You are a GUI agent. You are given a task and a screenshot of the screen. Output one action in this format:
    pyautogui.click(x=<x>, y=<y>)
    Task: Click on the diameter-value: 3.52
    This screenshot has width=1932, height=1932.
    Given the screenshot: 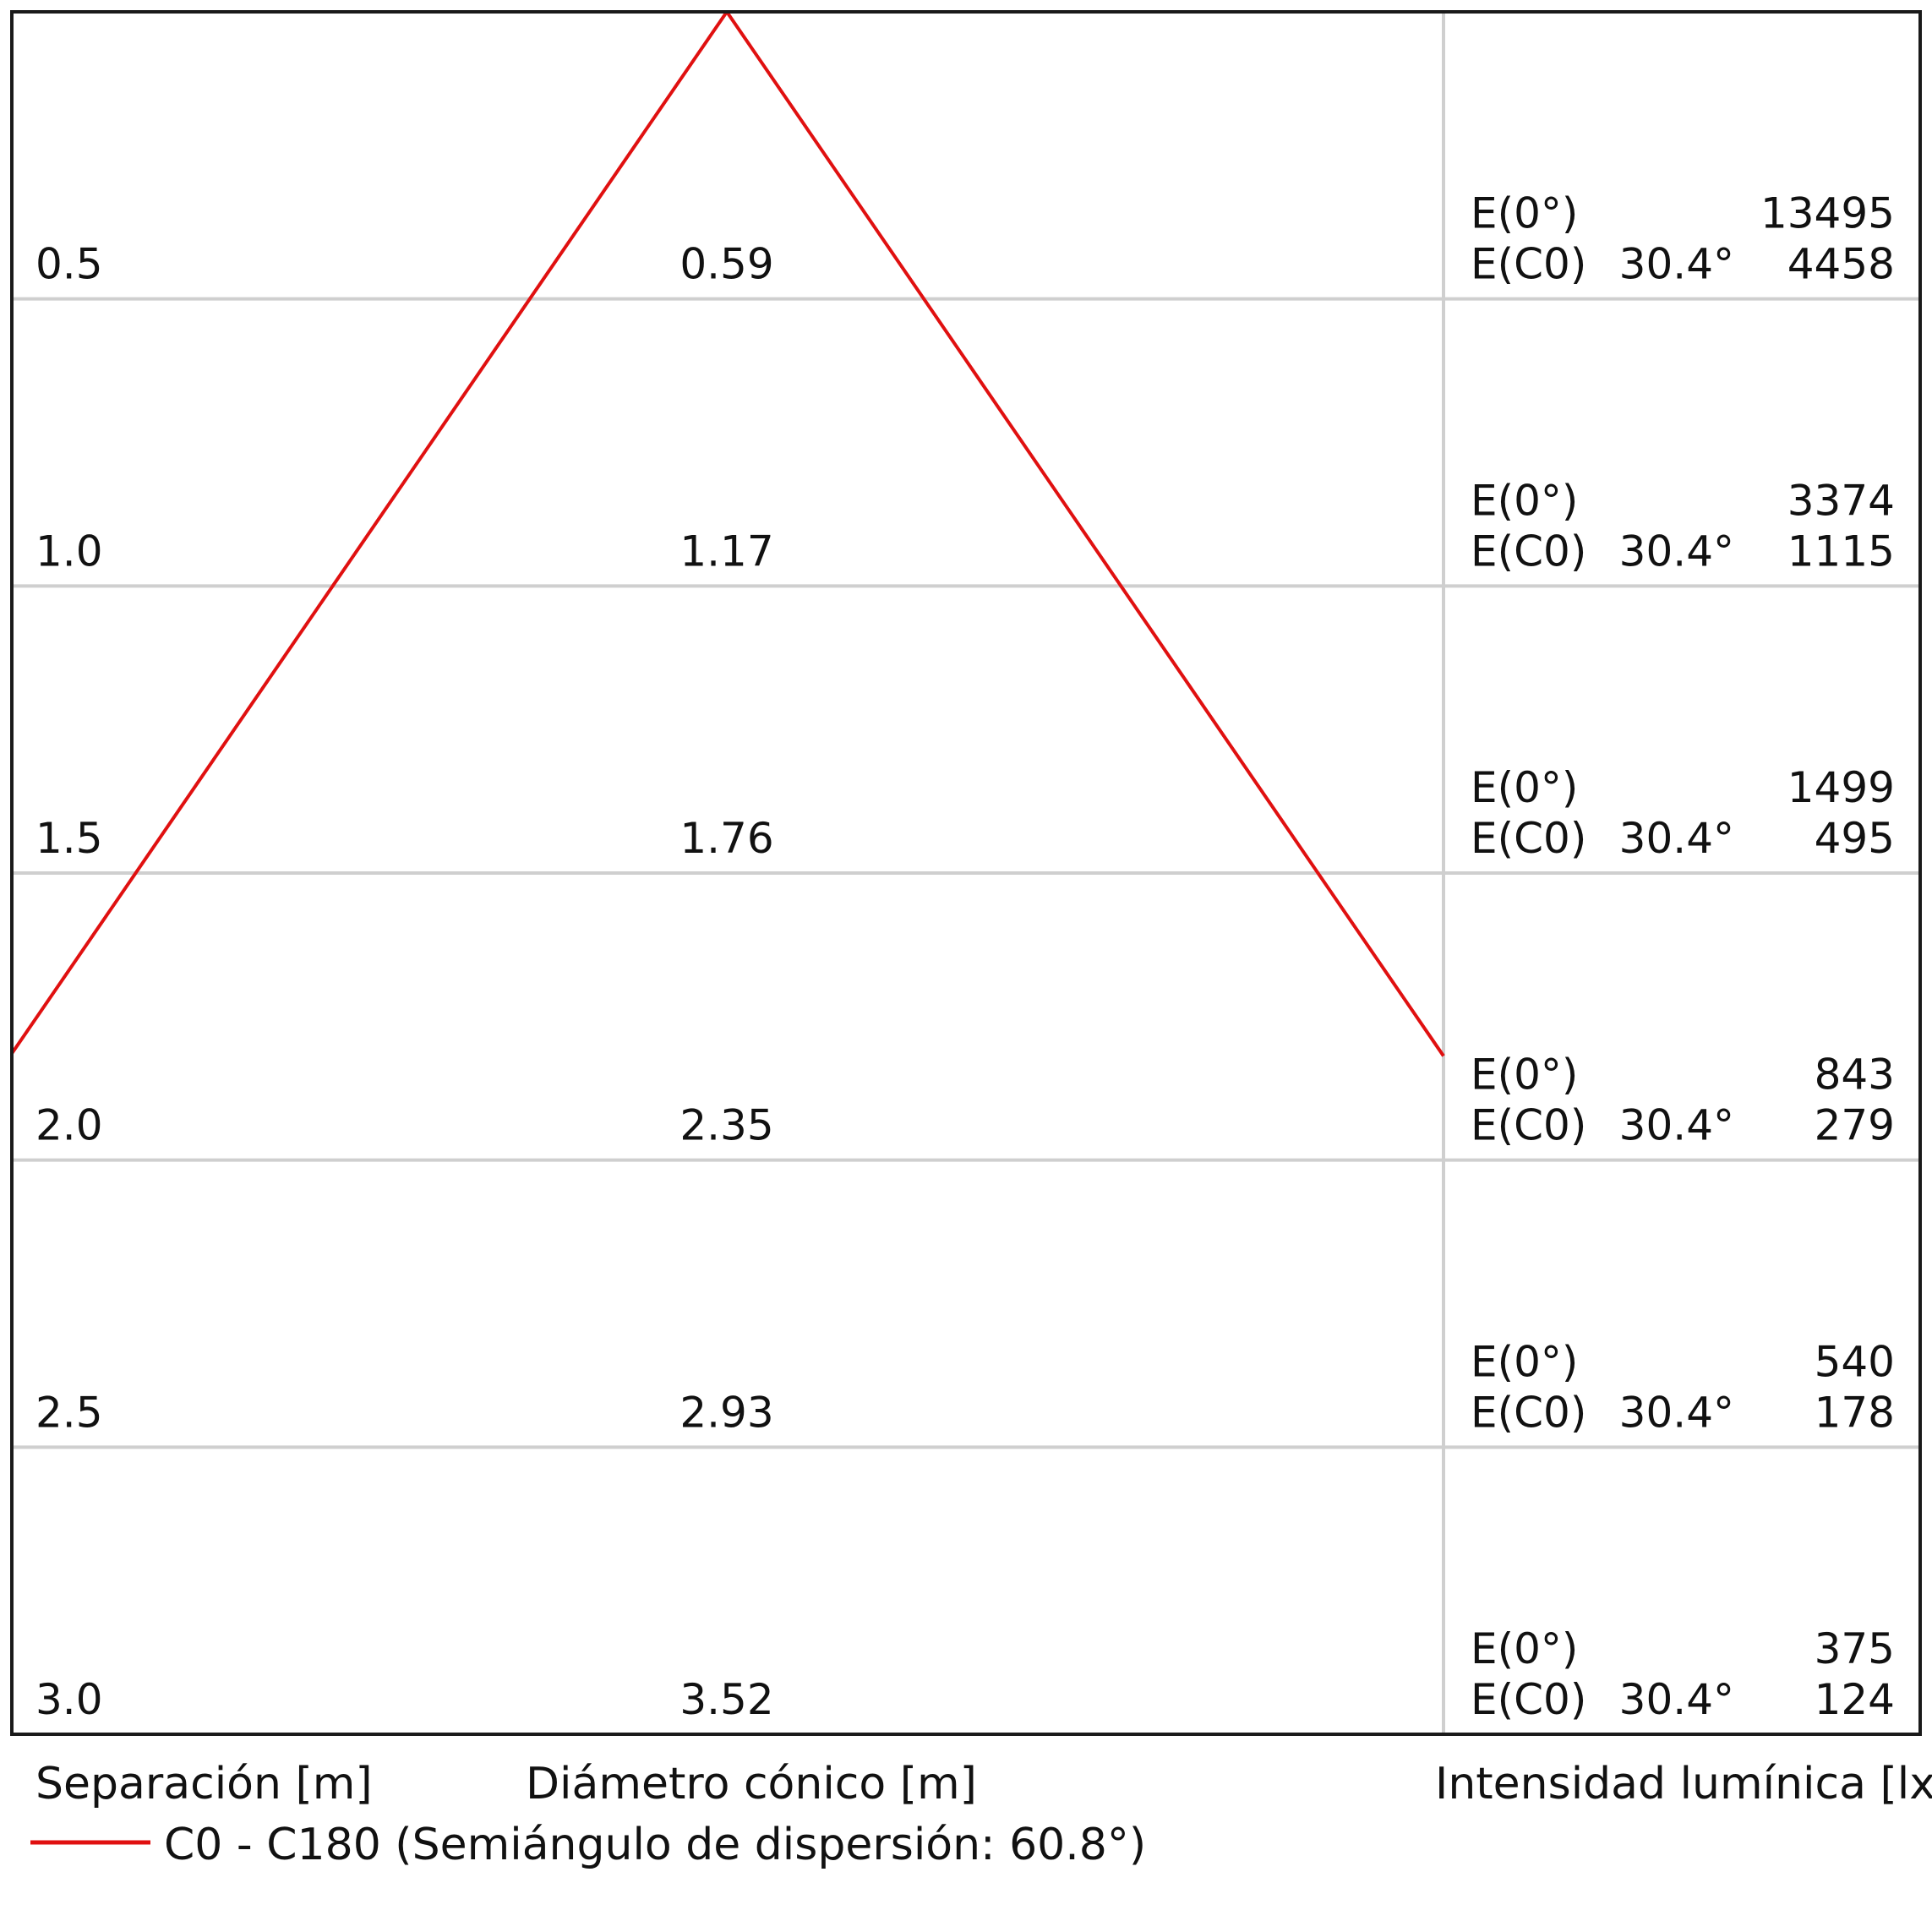 What is the action you would take?
    pyautogui.click(x=726, y=1699)
    